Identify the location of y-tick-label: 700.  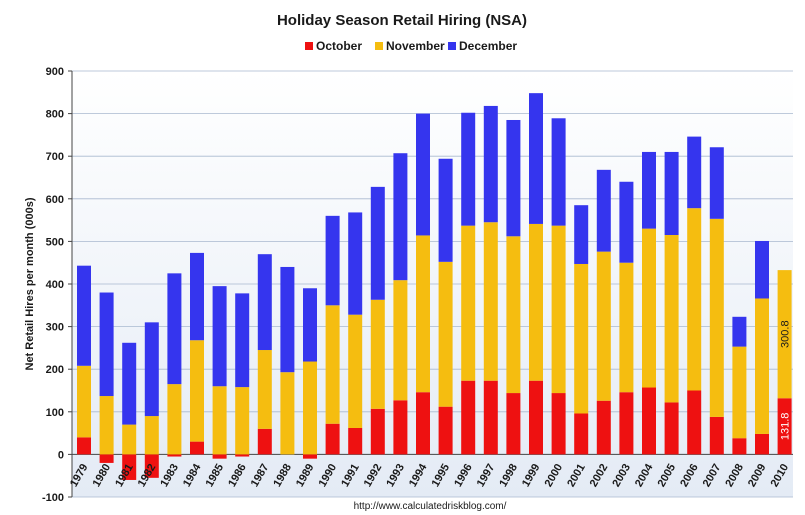
(55, 157).